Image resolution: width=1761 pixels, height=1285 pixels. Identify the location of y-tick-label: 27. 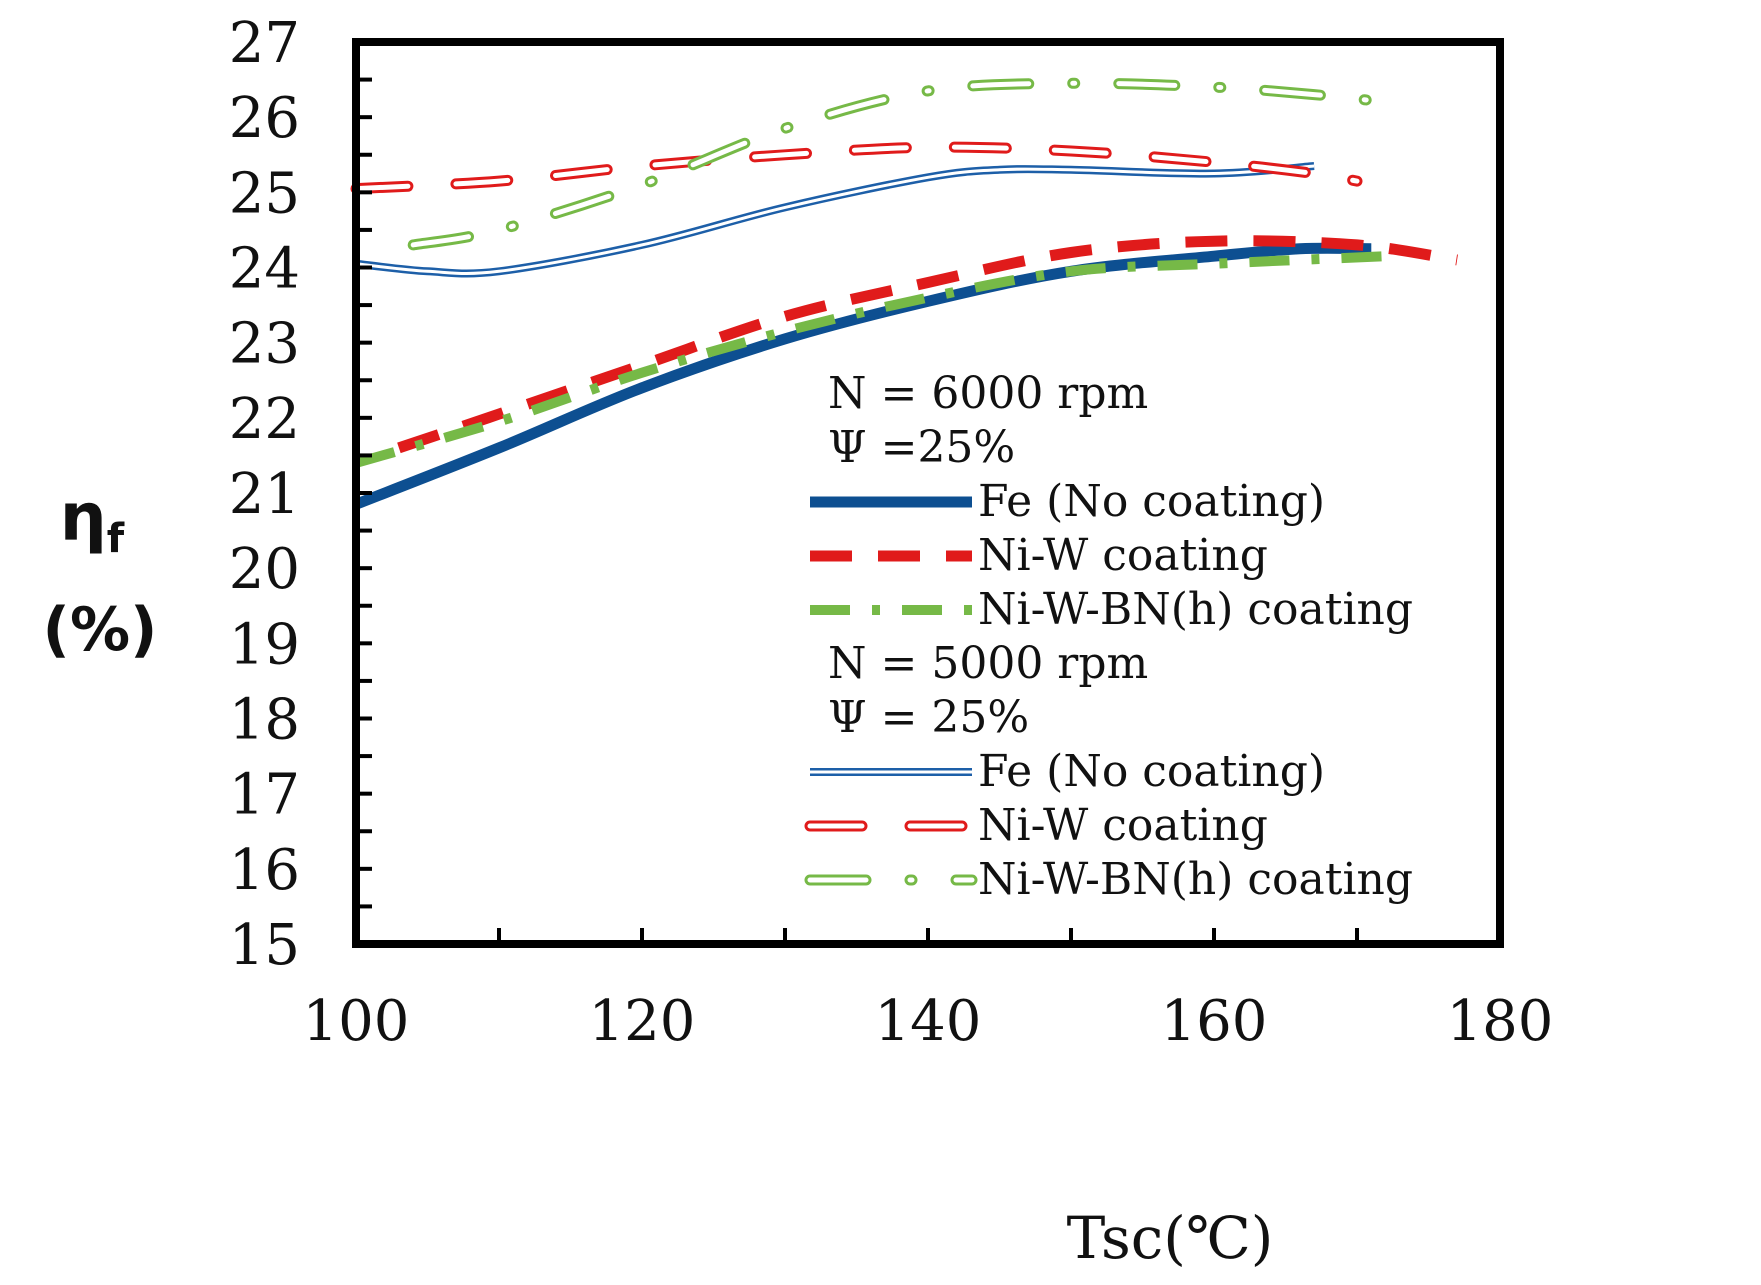
(264, 43).